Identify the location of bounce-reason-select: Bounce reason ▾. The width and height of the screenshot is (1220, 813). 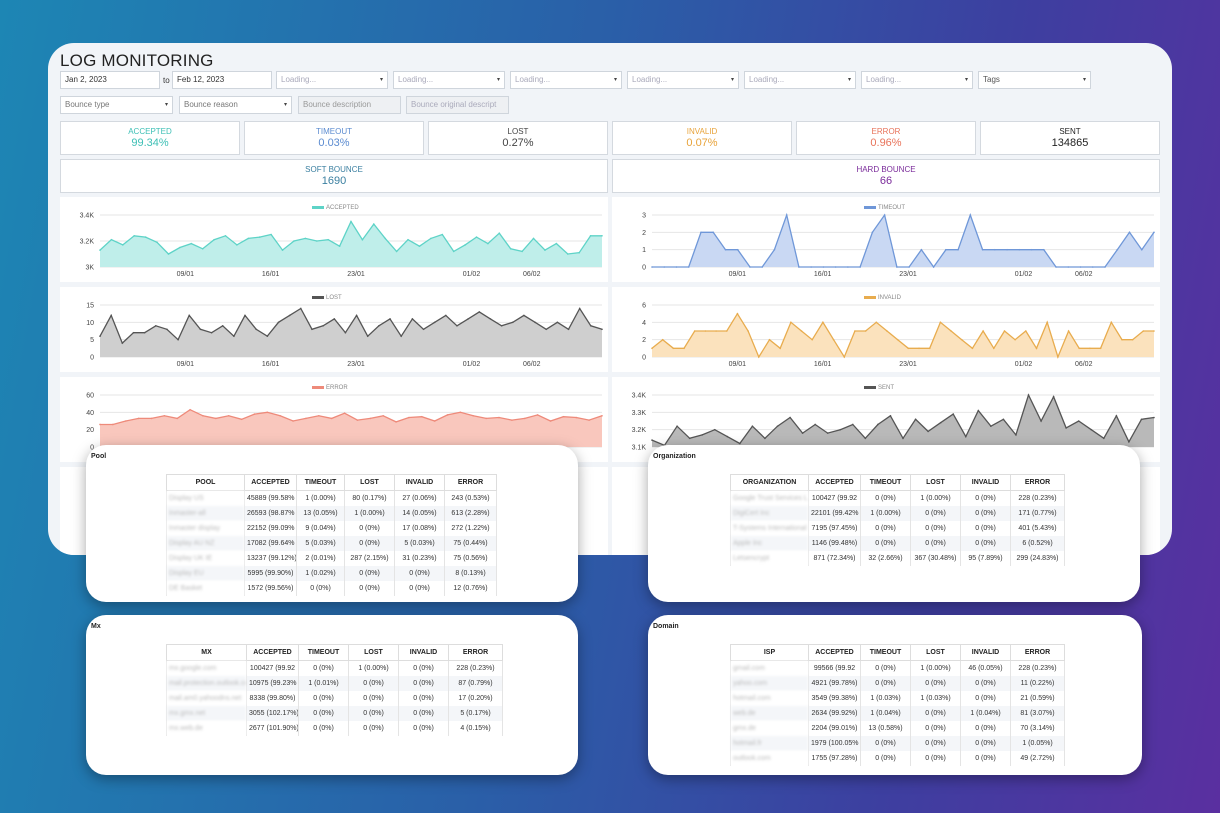
(235, 105).